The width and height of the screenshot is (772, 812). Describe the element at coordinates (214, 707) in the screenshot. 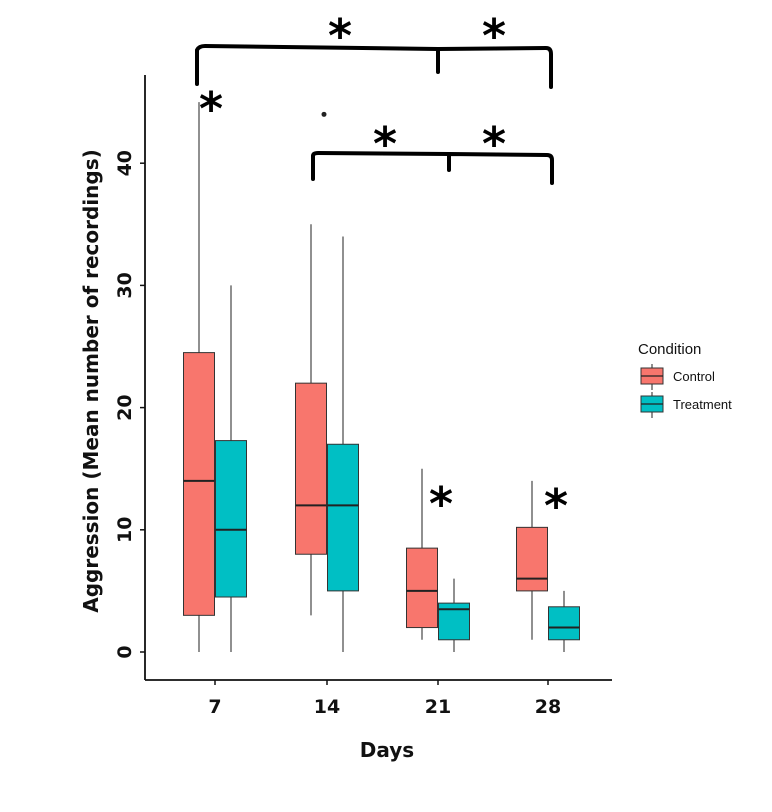

I see `x-tick-label: 7` at that location.